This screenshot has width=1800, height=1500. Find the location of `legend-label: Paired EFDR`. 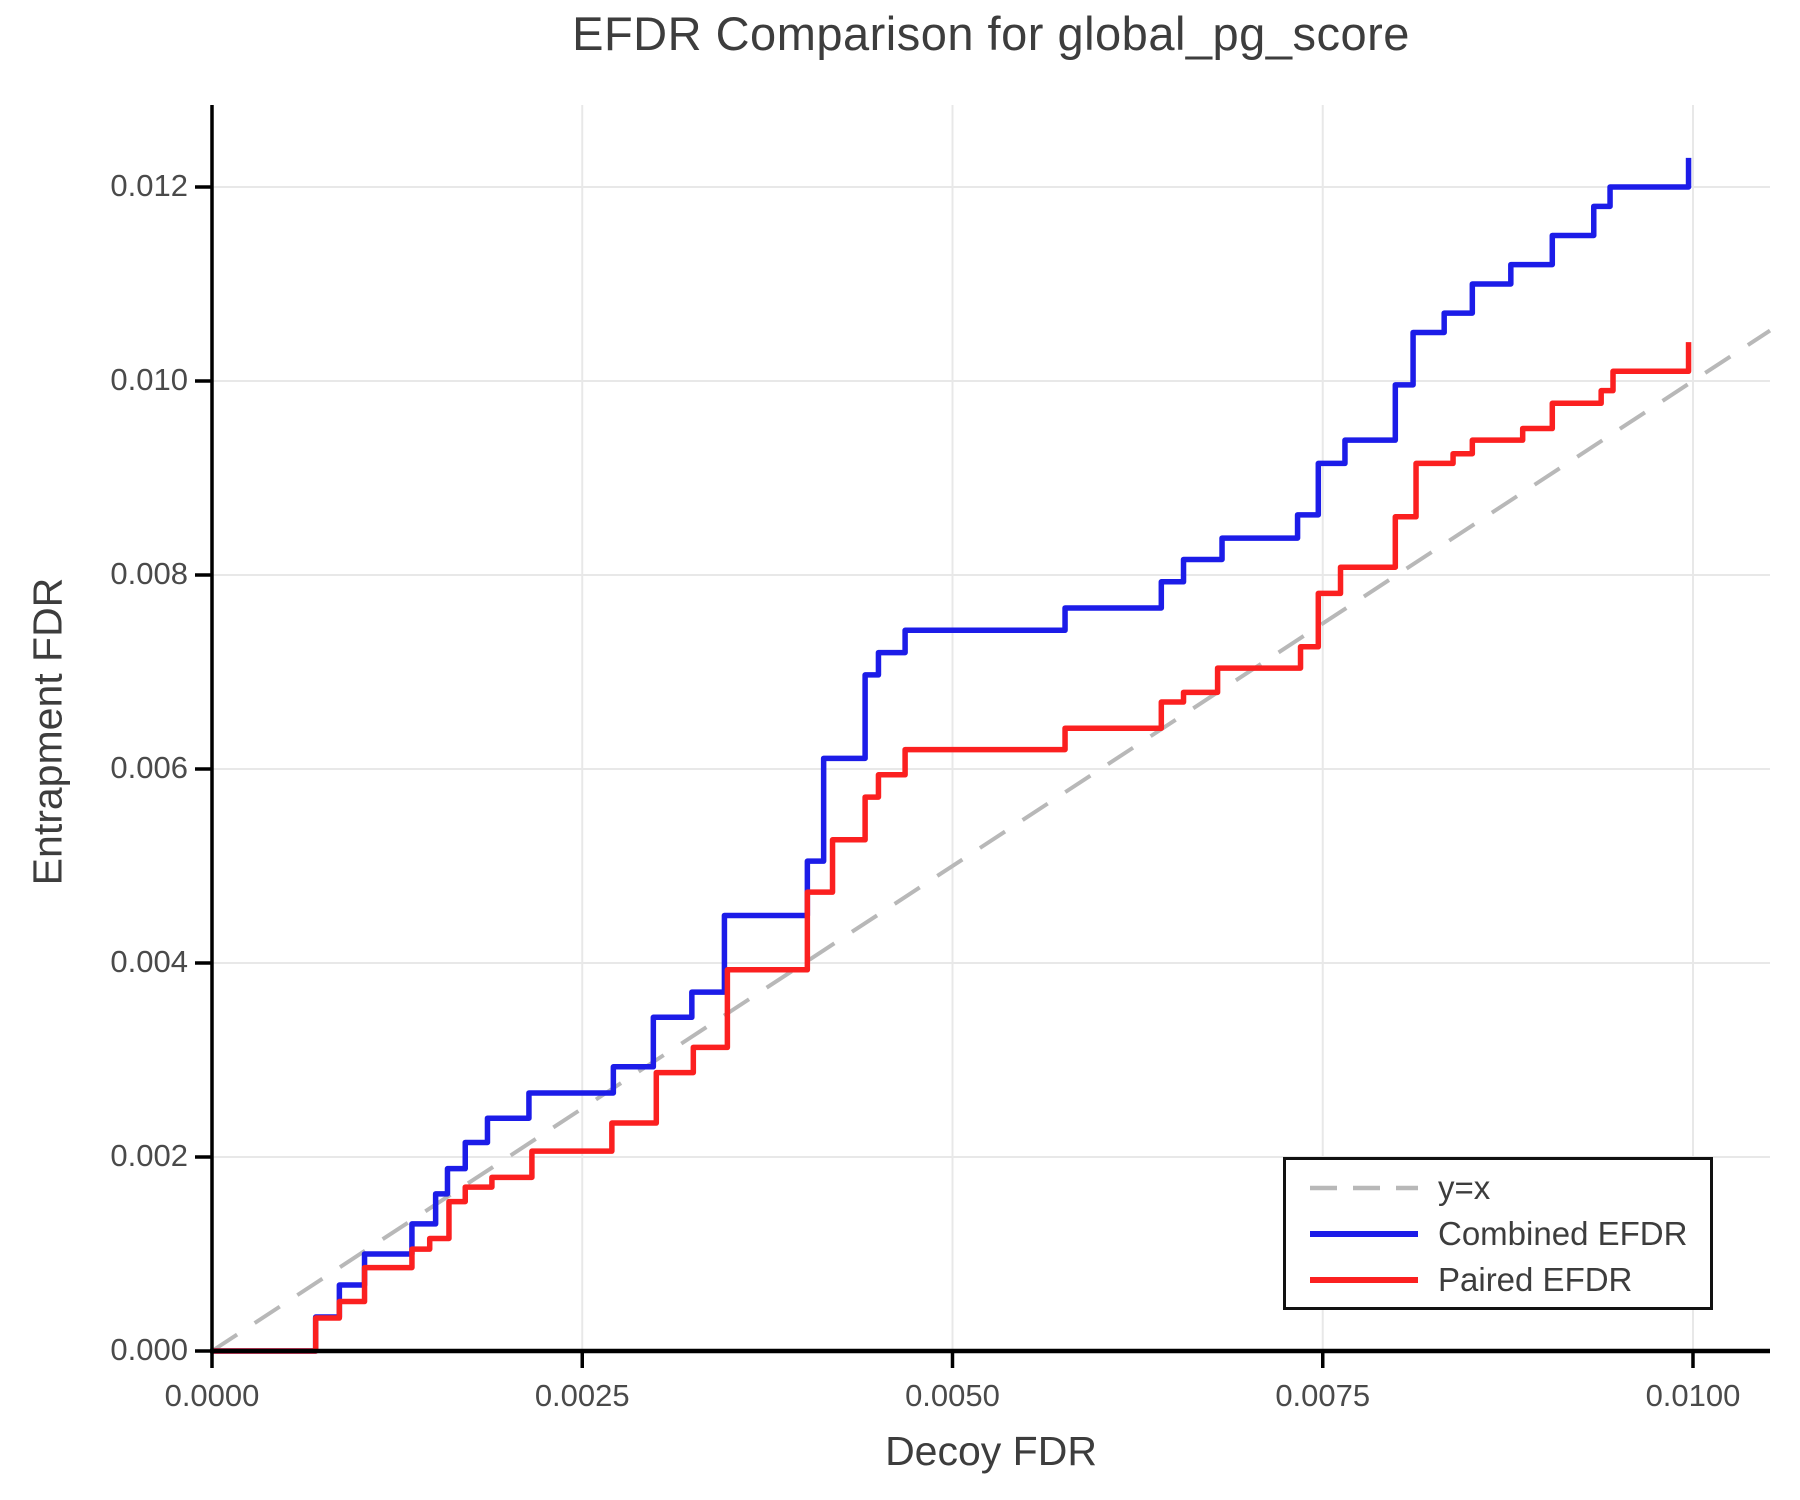

legend-label: Paired EFDR is located at coordinates (1535, 1279).